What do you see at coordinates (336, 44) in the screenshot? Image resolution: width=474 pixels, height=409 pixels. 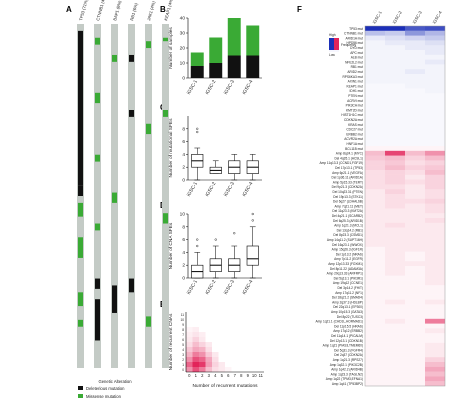 I see `f-legend-scale-red` at bounding box center [336, 44].